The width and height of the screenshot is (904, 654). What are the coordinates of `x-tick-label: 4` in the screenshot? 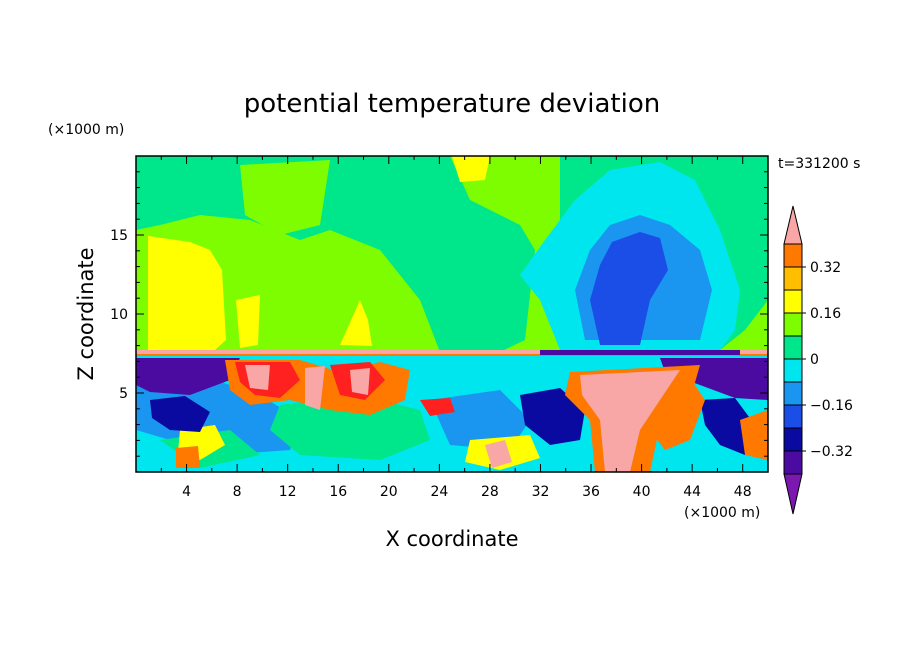 It's located at (186, 492).